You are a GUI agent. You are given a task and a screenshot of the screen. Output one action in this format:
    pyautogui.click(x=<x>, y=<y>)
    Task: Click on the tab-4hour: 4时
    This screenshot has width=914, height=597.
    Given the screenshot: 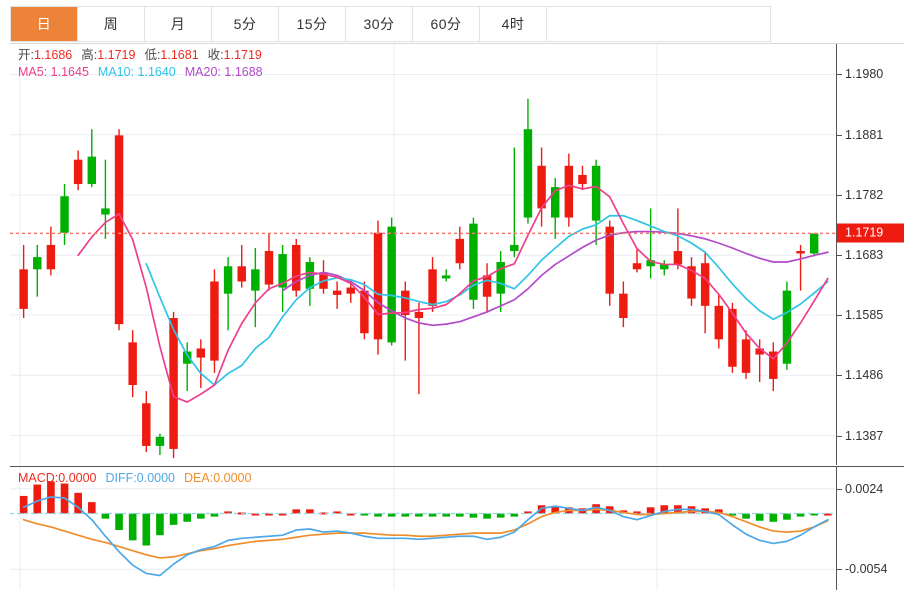 What is the action you would take?
    pyautogui.click(x=513, y=24)
    